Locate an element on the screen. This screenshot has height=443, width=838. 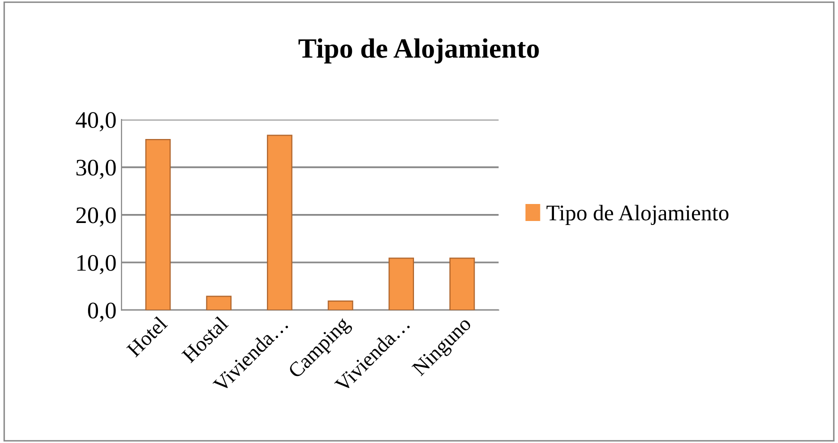
y-tick-label: 30,0 is located at coordinates (96, 170).